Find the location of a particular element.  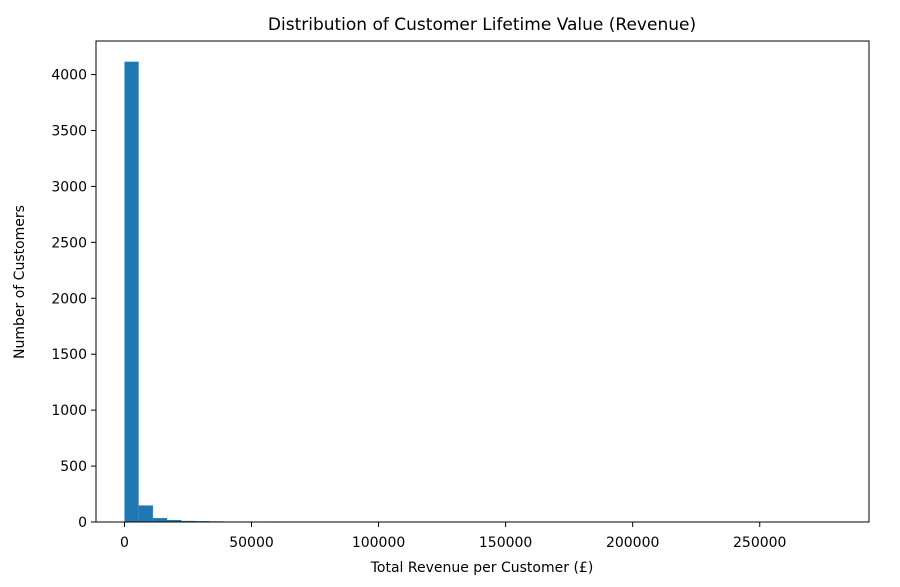

y-tick-label: 2000 is located at coordinates (69, 299).